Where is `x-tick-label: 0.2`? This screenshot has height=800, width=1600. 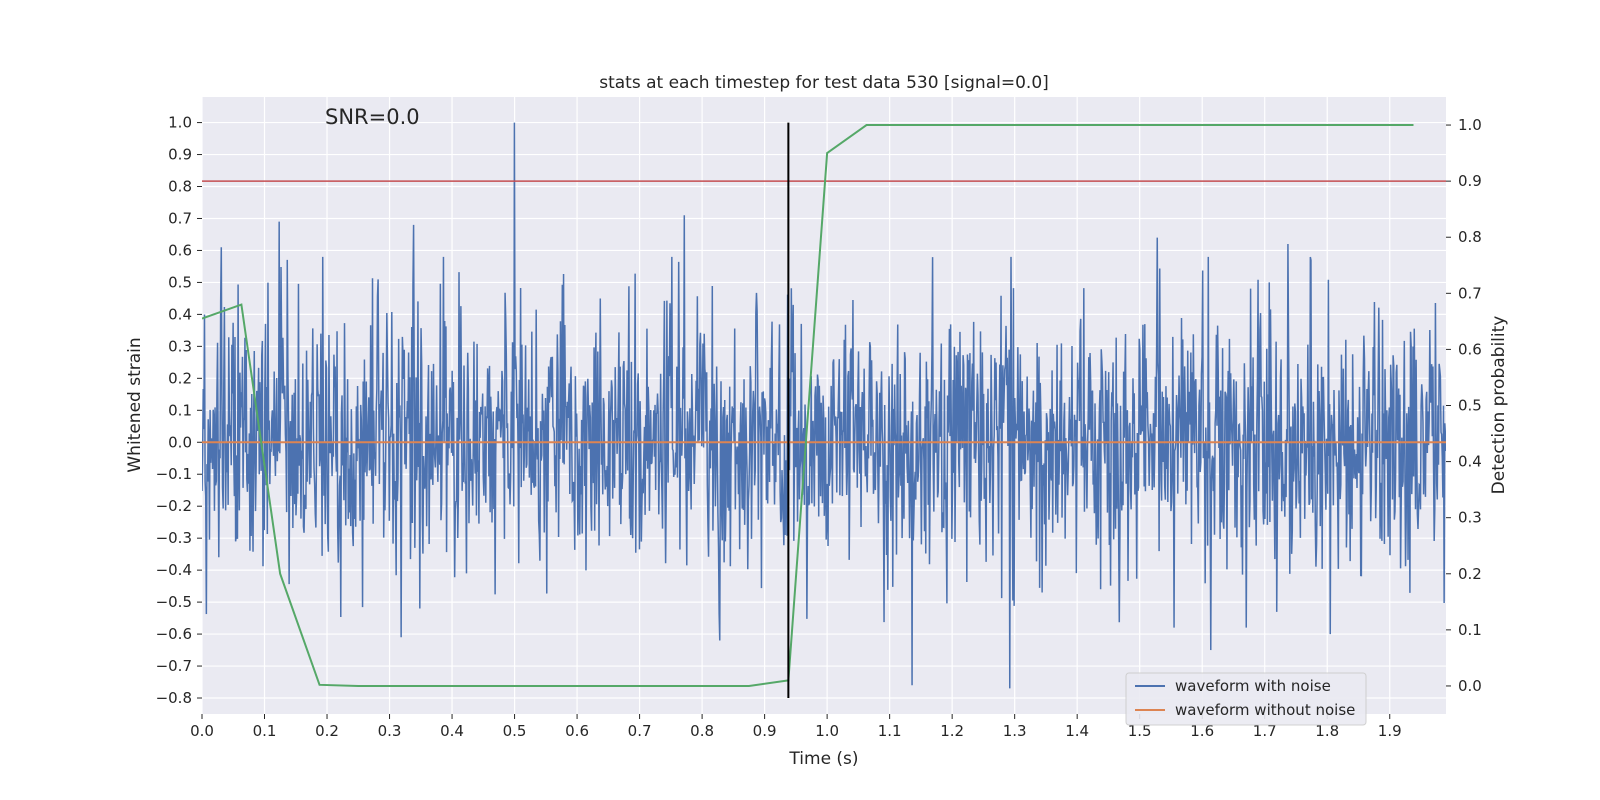 x-tick-label: 0.2 is located at coordinates (327, 731).